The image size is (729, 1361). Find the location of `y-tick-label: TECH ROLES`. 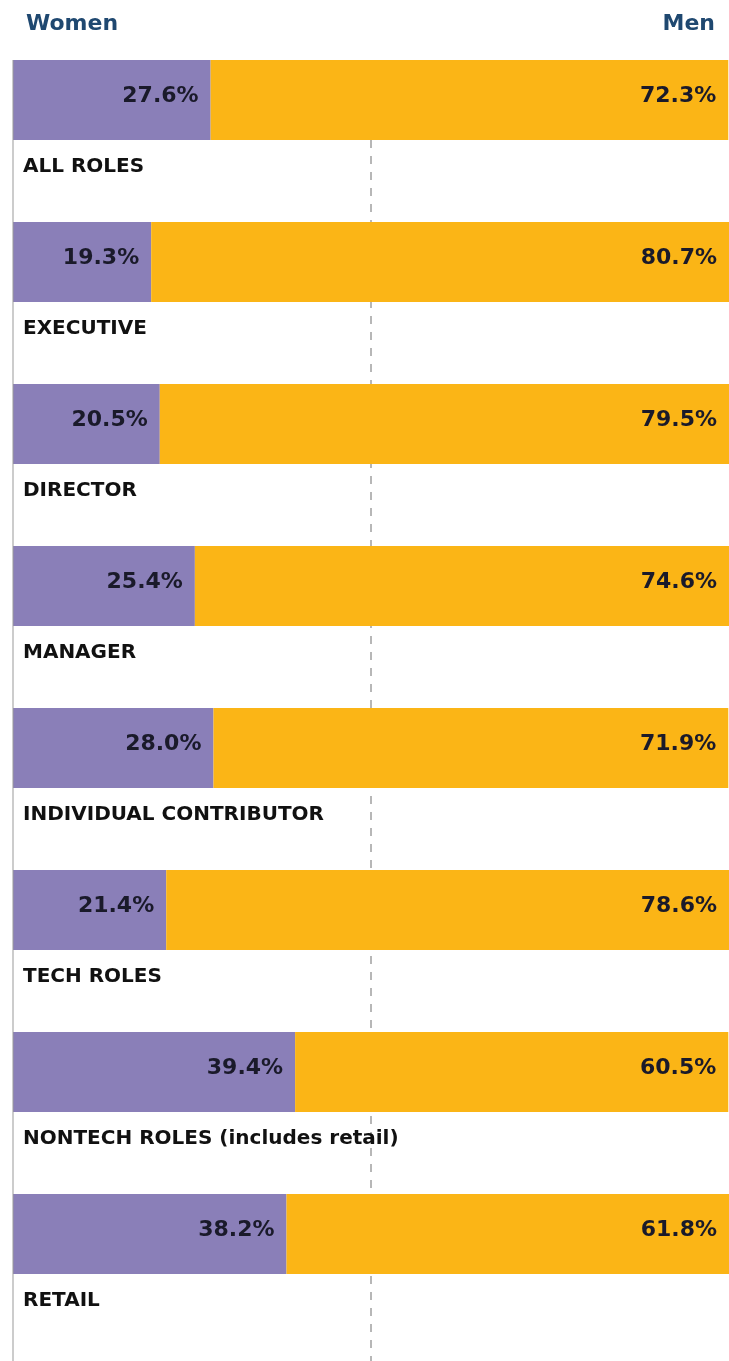

y-tick-label: TECH ROLES is located at coordinates (92, 975).